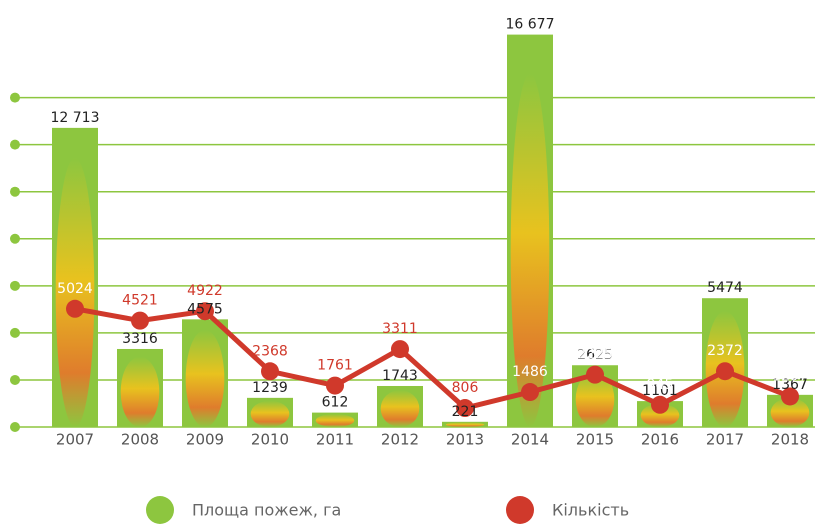 The height and width of the screenshot is (524, 821). I want to click on line-value-label: 5024, so click(75, 289).